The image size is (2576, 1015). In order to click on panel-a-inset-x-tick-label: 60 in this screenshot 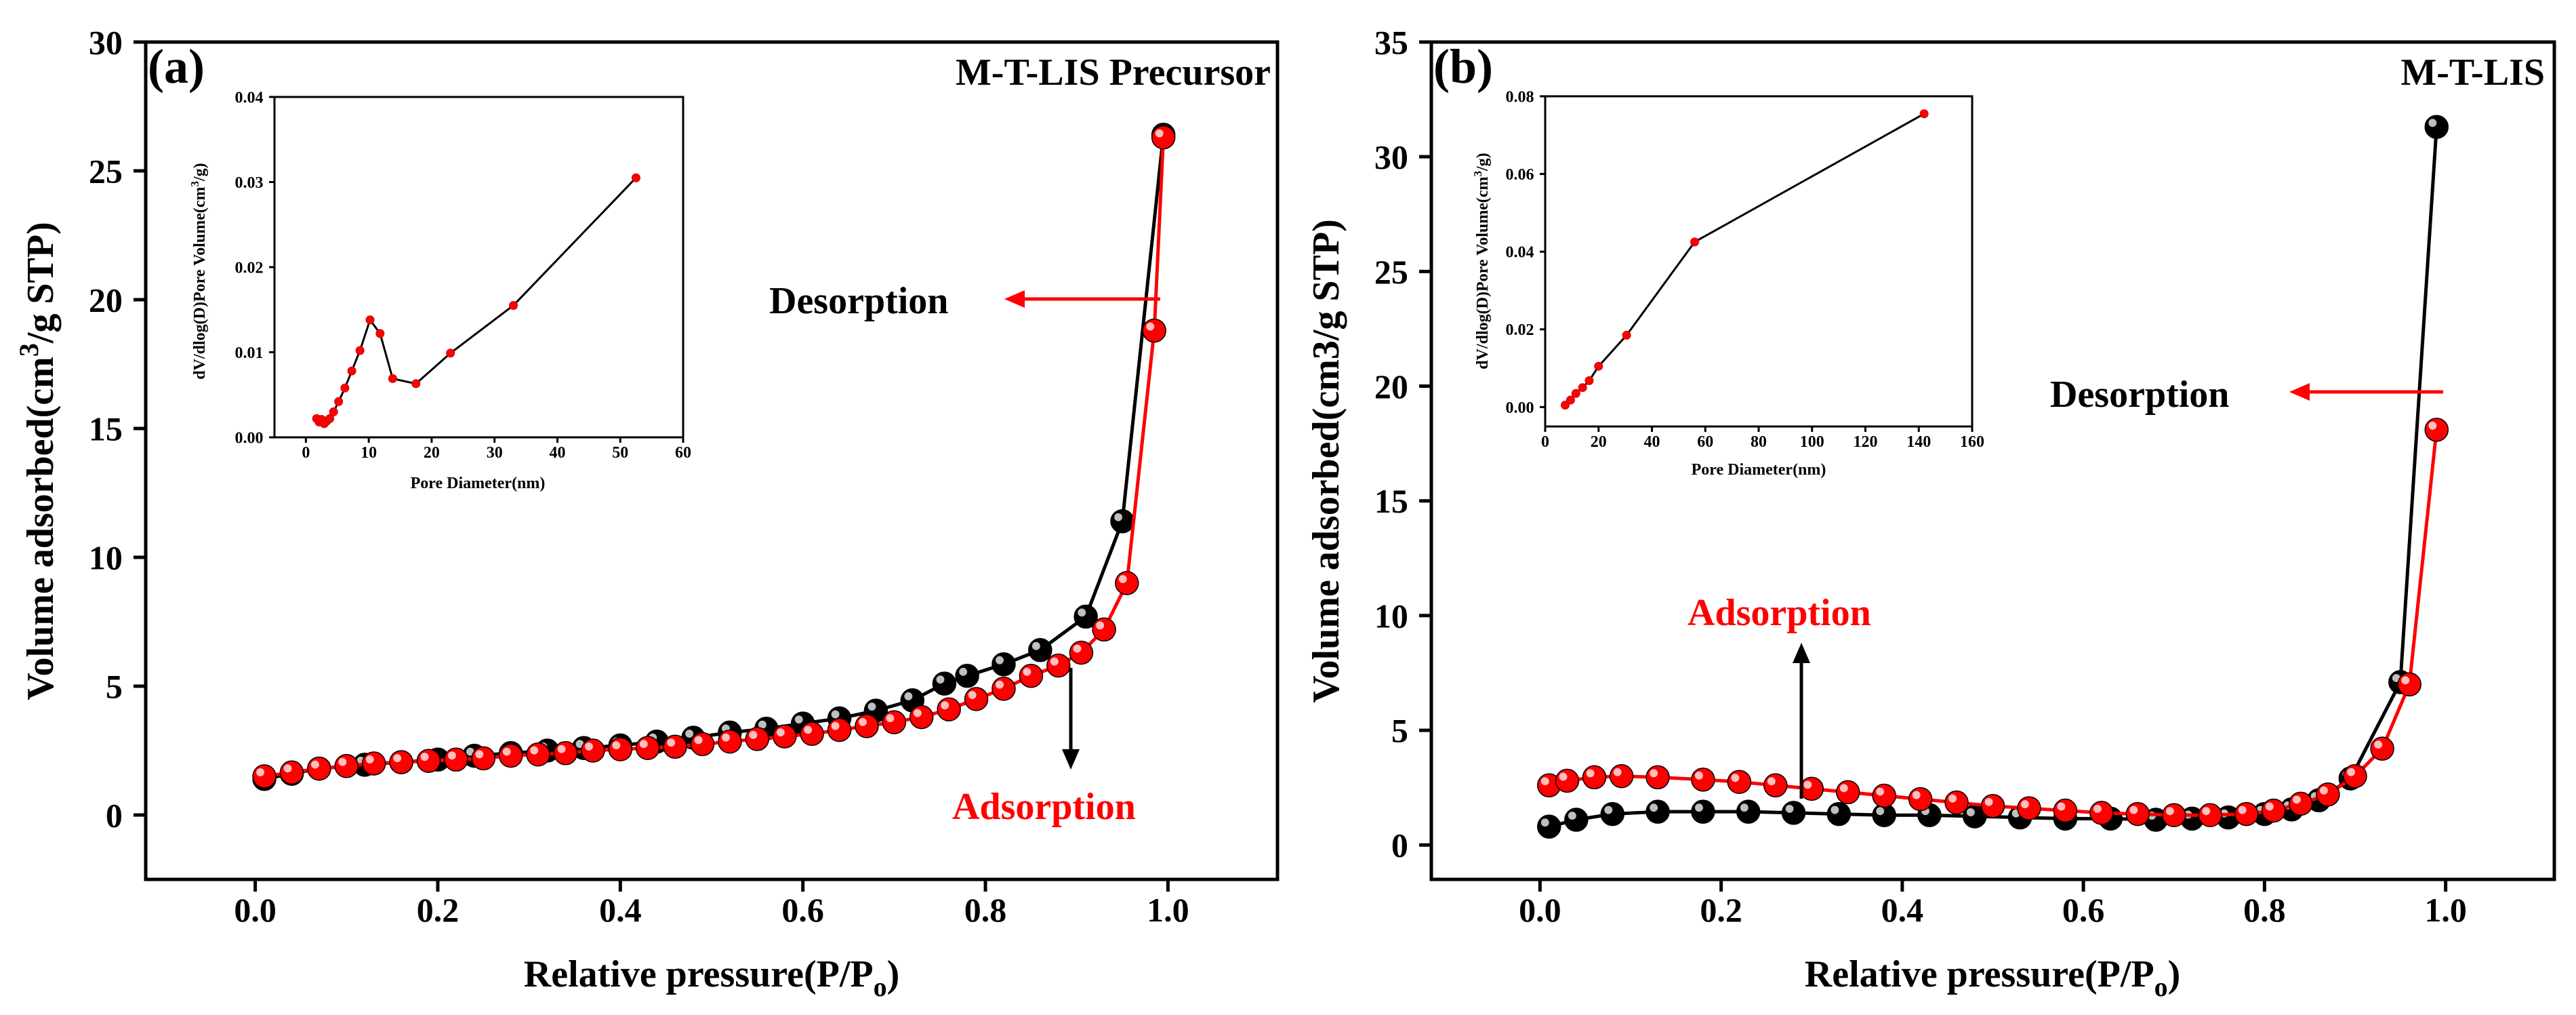, I will do `click(683, 453)`.